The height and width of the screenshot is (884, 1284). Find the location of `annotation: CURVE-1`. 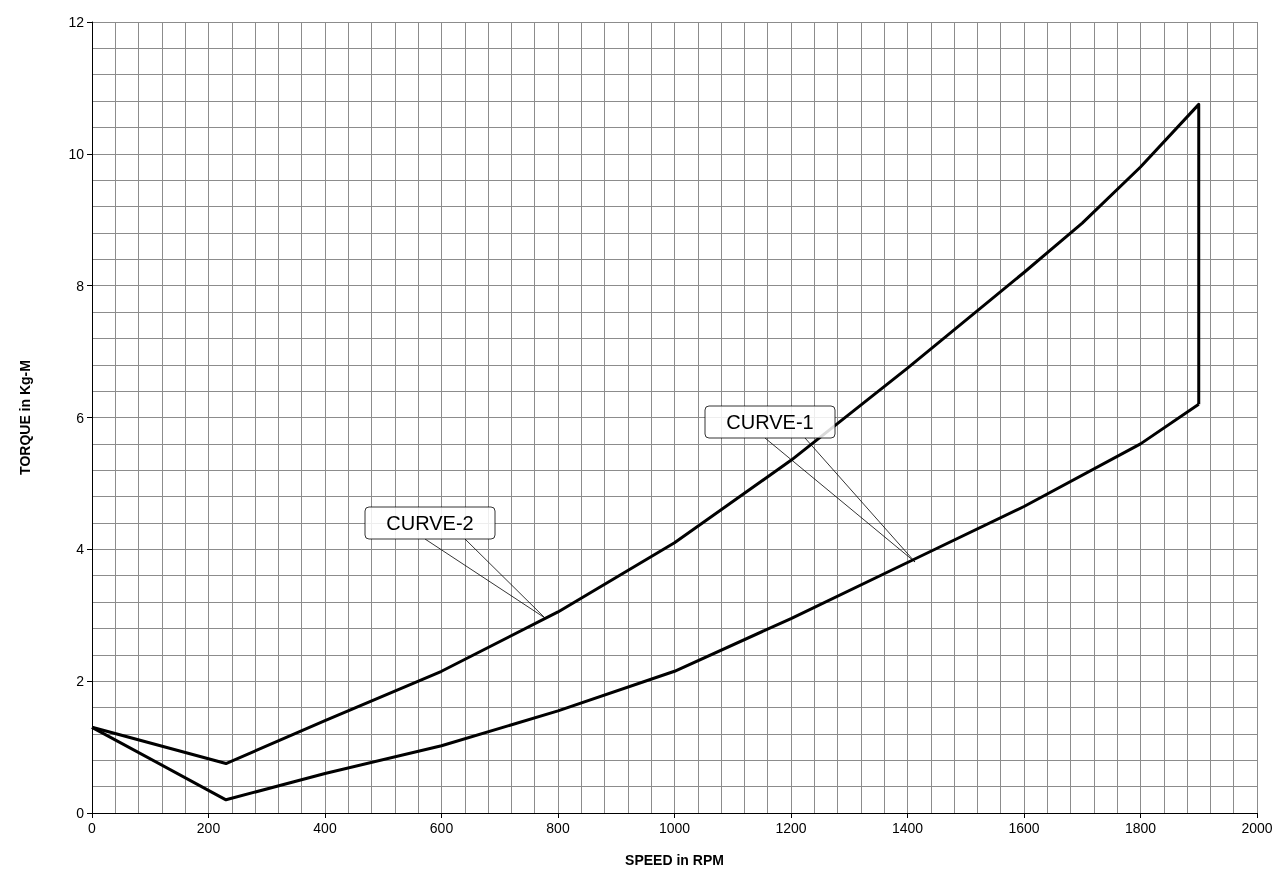

annotation: CURVE-1 is located at coordinates (770, 422).